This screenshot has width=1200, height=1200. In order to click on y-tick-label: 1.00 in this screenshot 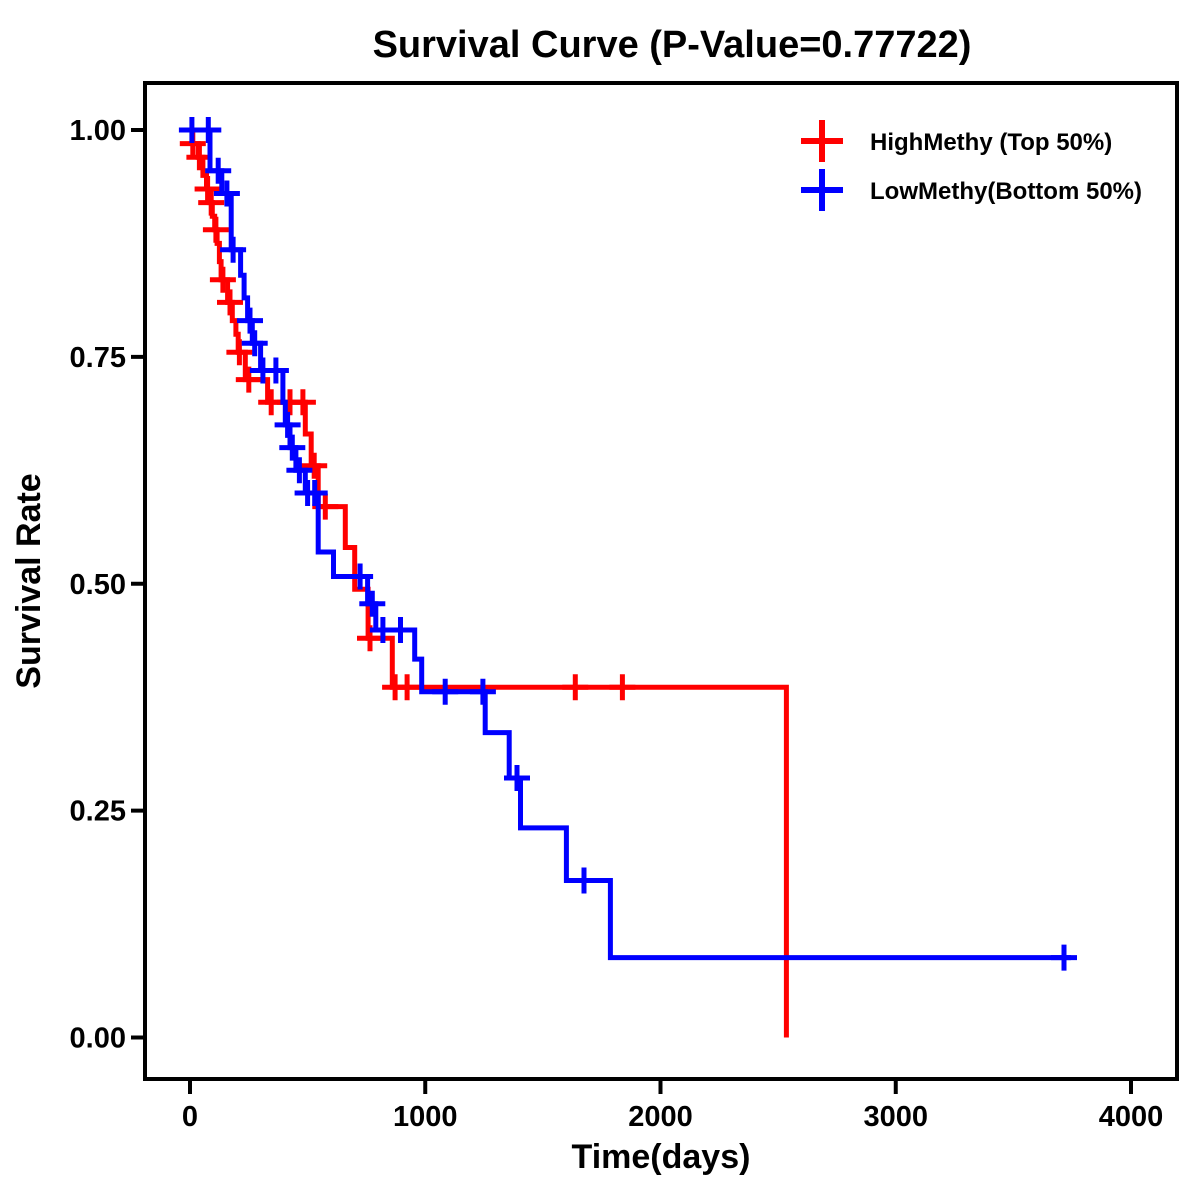, I will do `click(98, 131)`.